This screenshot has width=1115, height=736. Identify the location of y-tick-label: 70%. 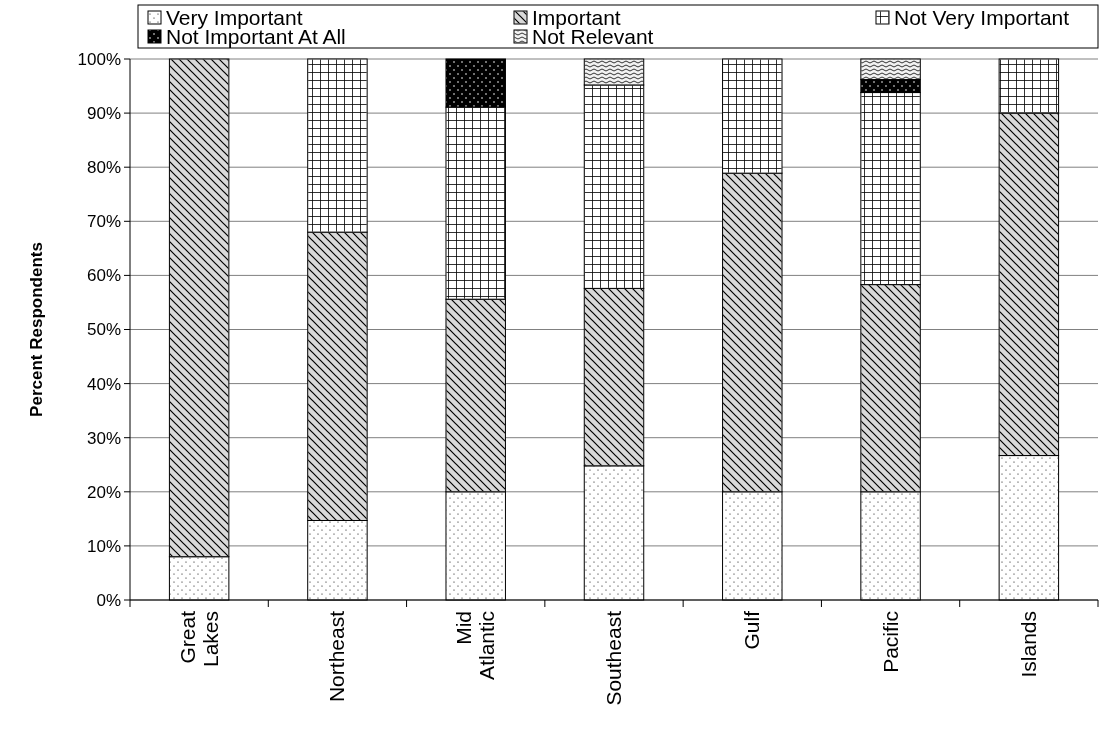
(103, 222).